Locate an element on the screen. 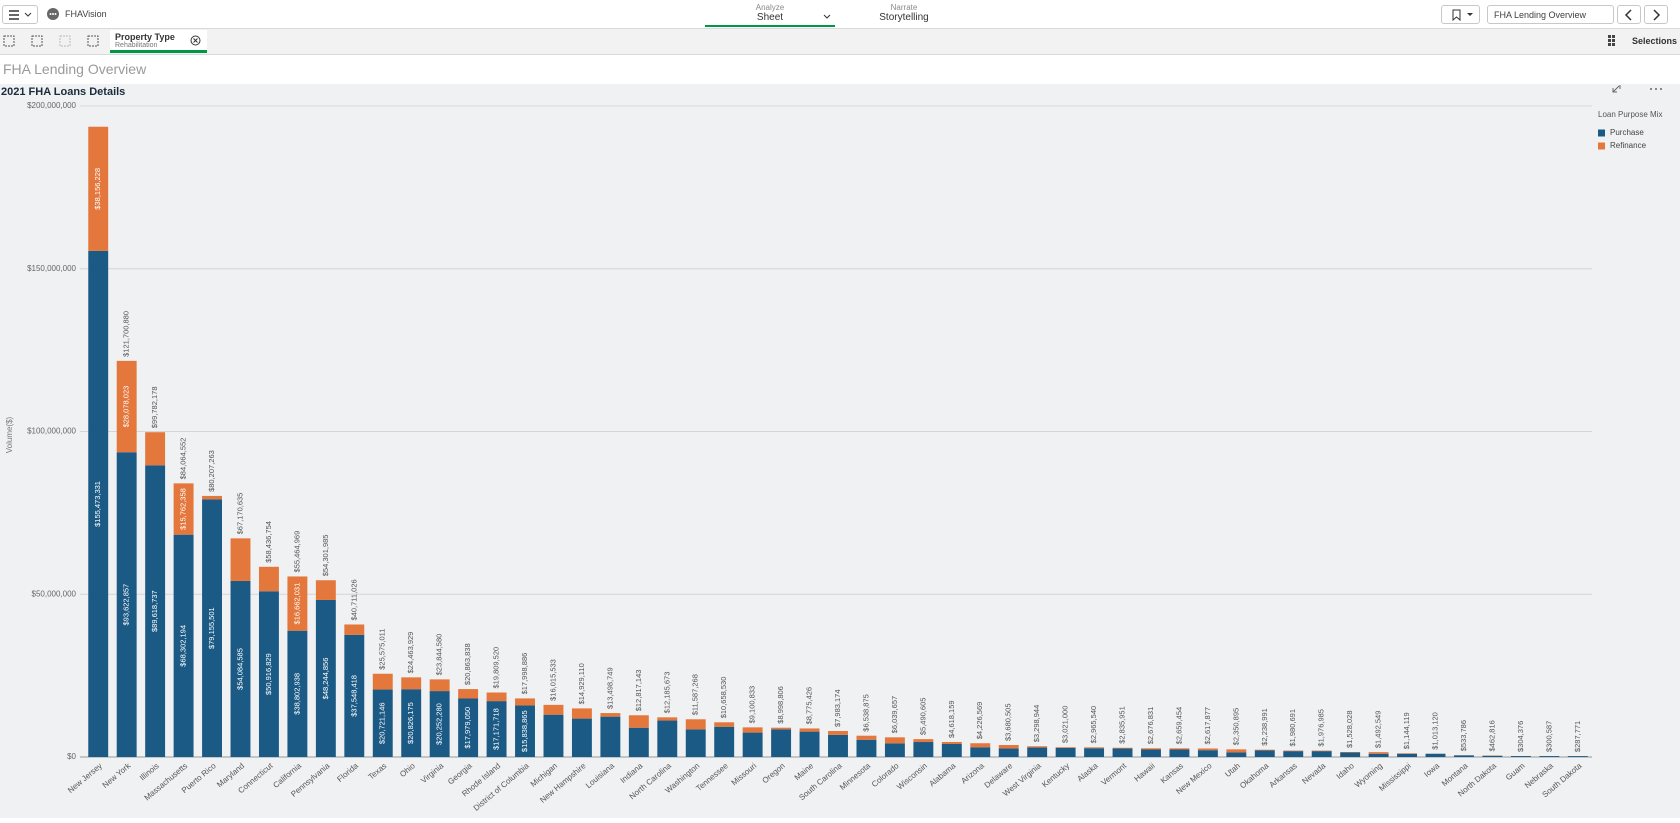  total-label: $67,170,635 is located at coordinates (239, 514).